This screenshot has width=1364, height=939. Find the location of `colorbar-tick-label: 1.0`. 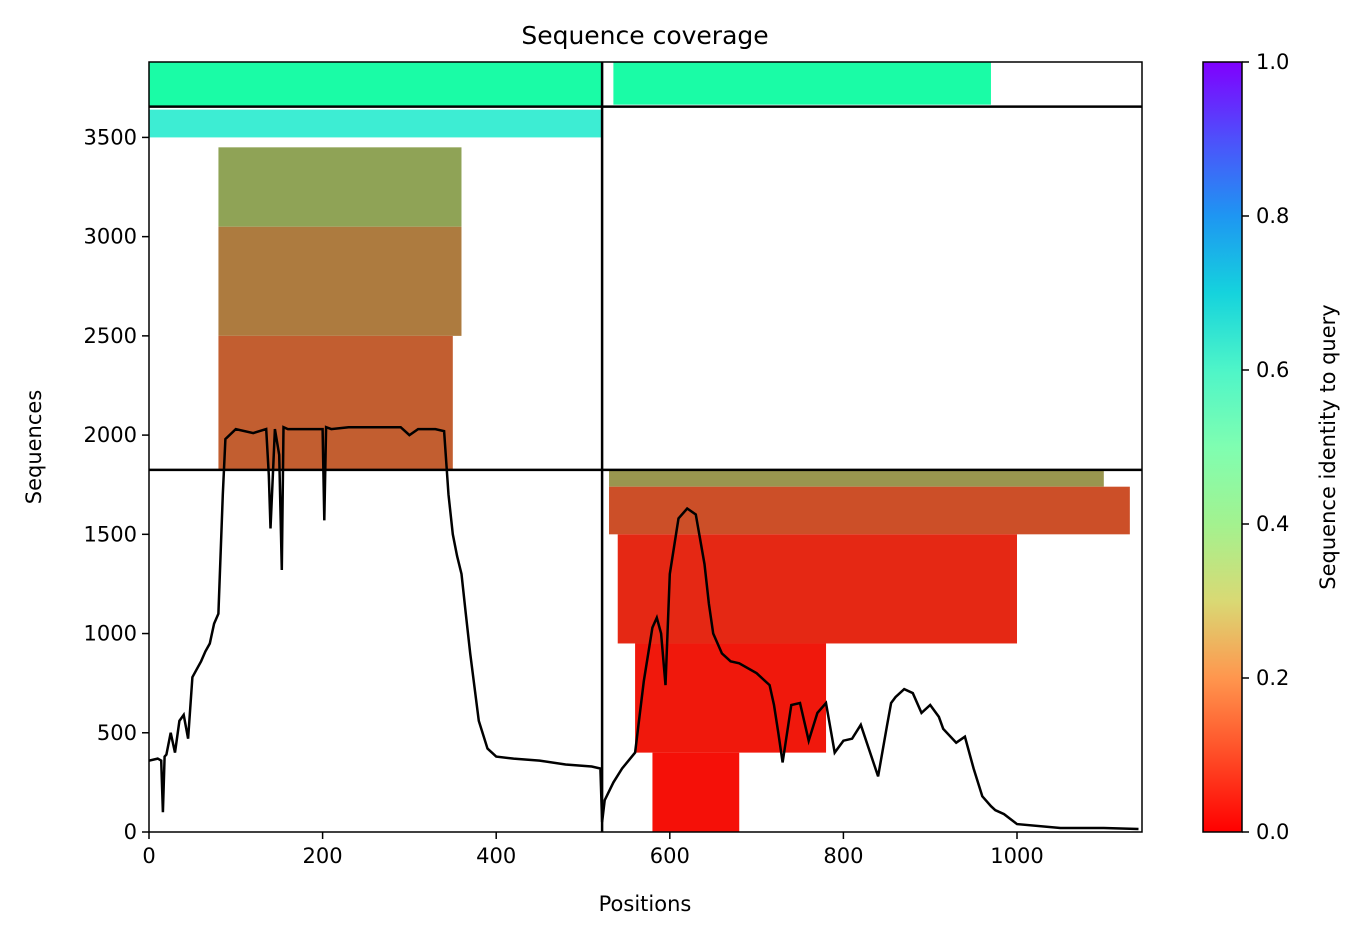

colorbar-tick-label: 1.0 is located at coordinates (1272, 62).